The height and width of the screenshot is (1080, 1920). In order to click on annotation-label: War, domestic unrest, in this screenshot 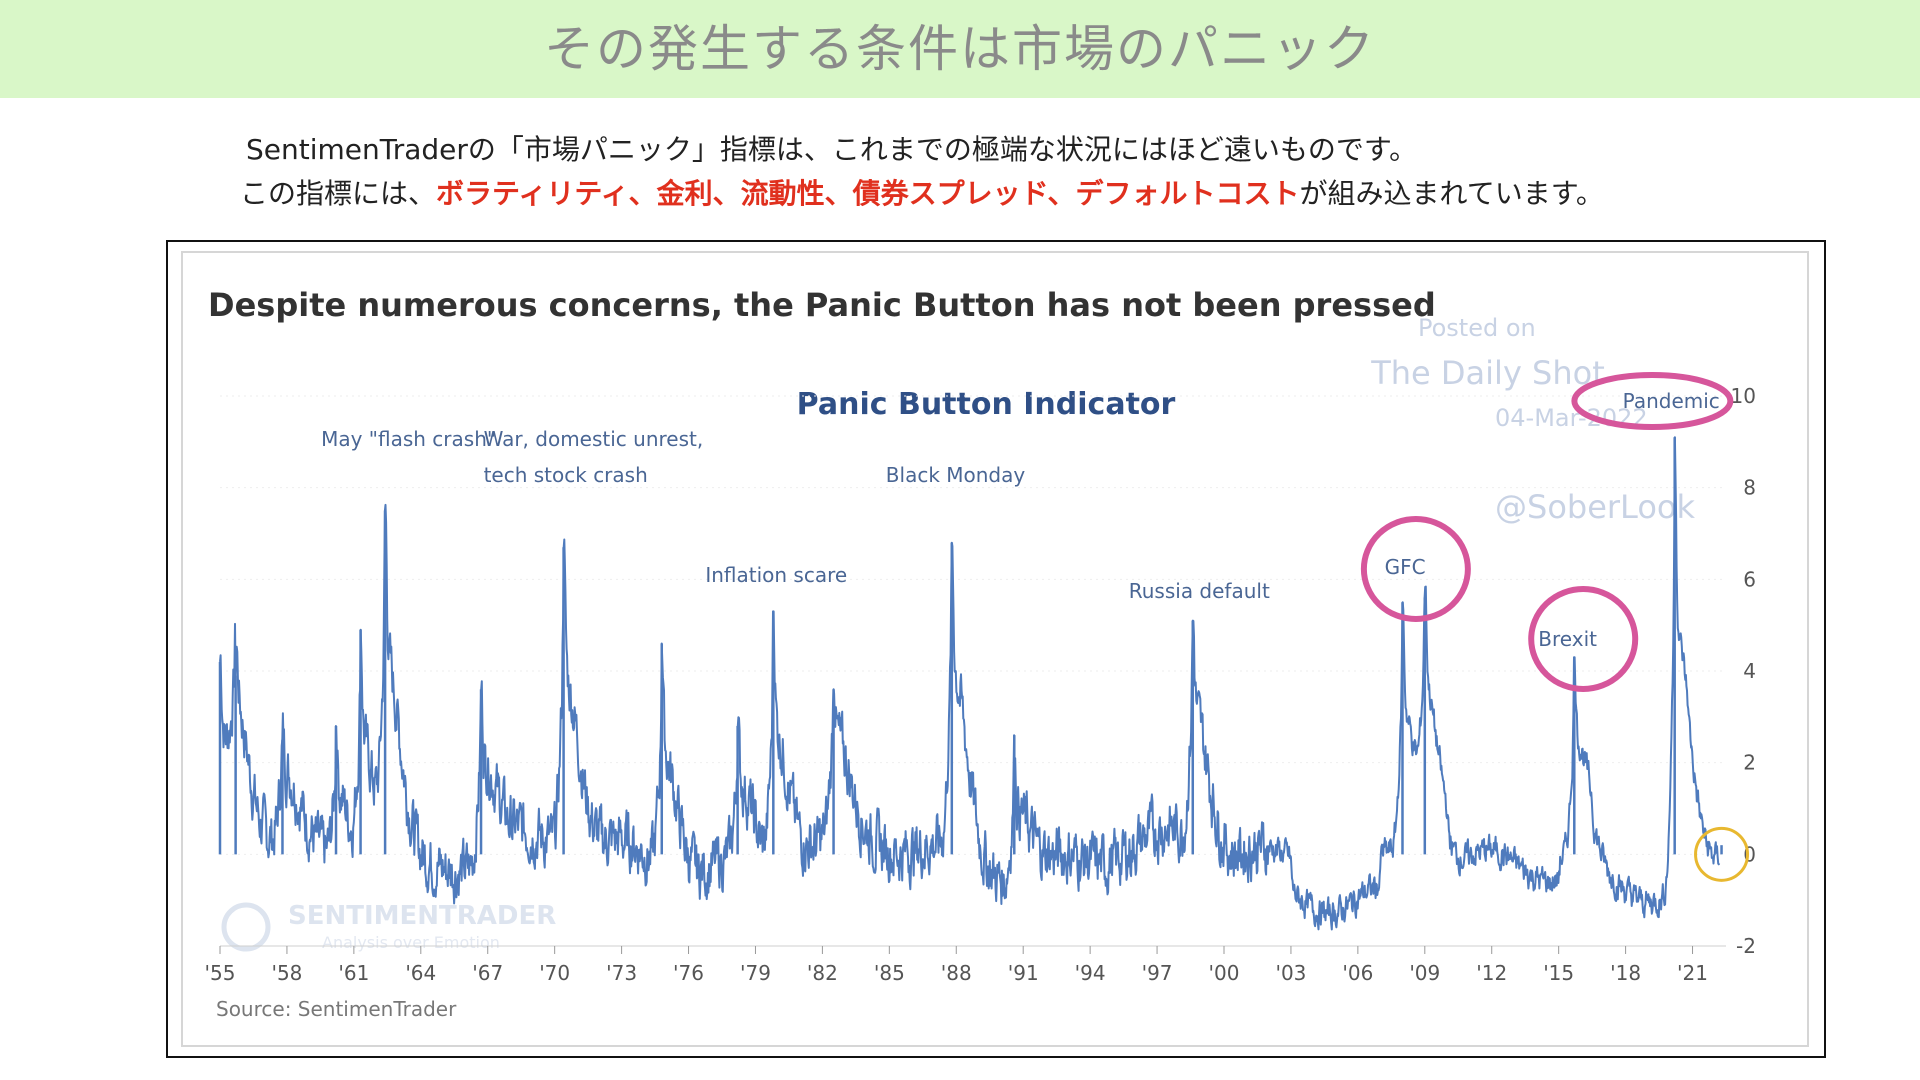, I will do `click(594, 439)`.